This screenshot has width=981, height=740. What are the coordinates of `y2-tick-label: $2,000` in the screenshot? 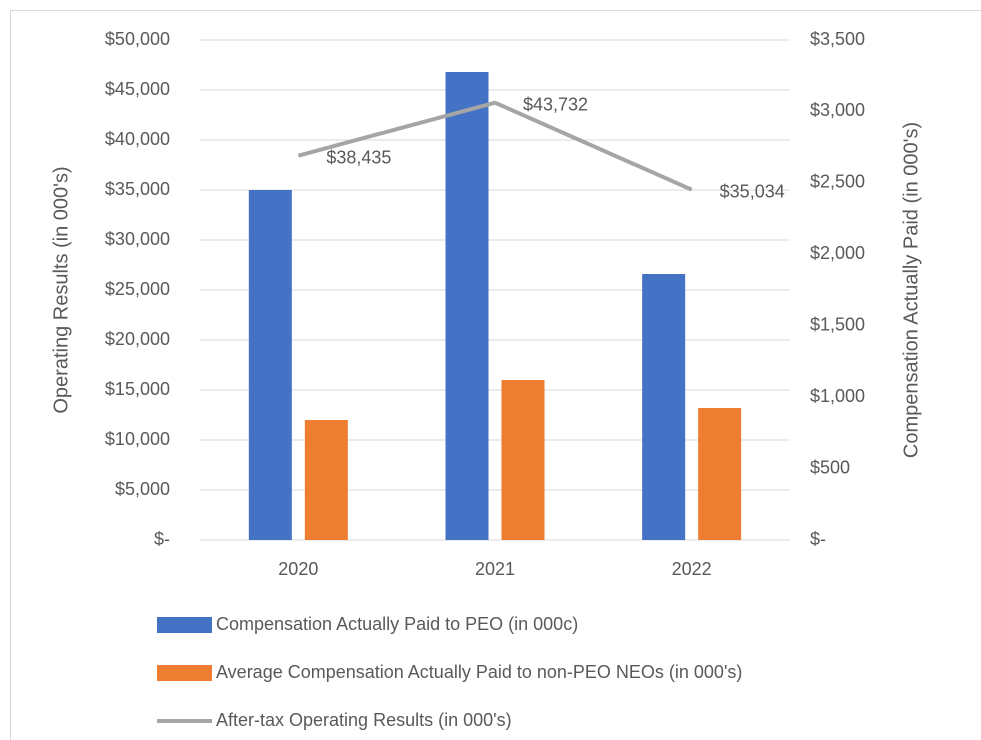 It's located at (837, 253).